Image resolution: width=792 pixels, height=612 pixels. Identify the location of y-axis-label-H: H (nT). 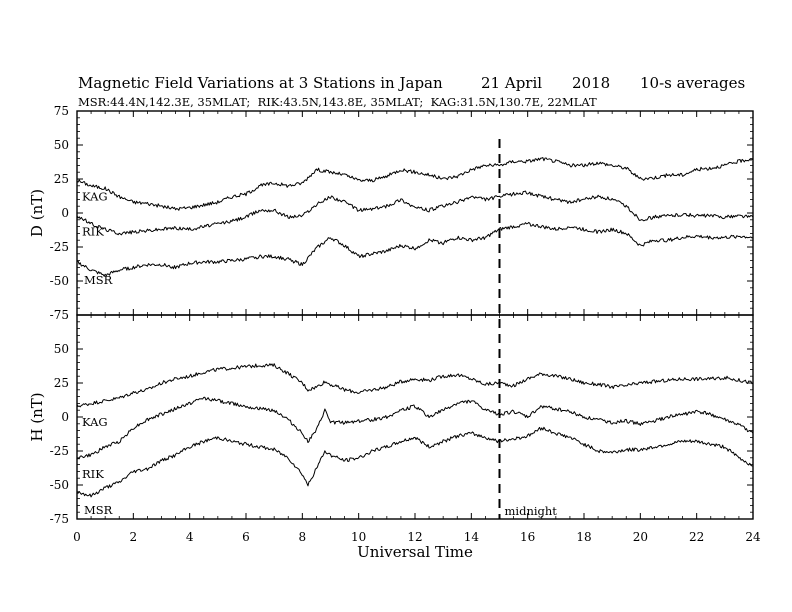
(37, 416).